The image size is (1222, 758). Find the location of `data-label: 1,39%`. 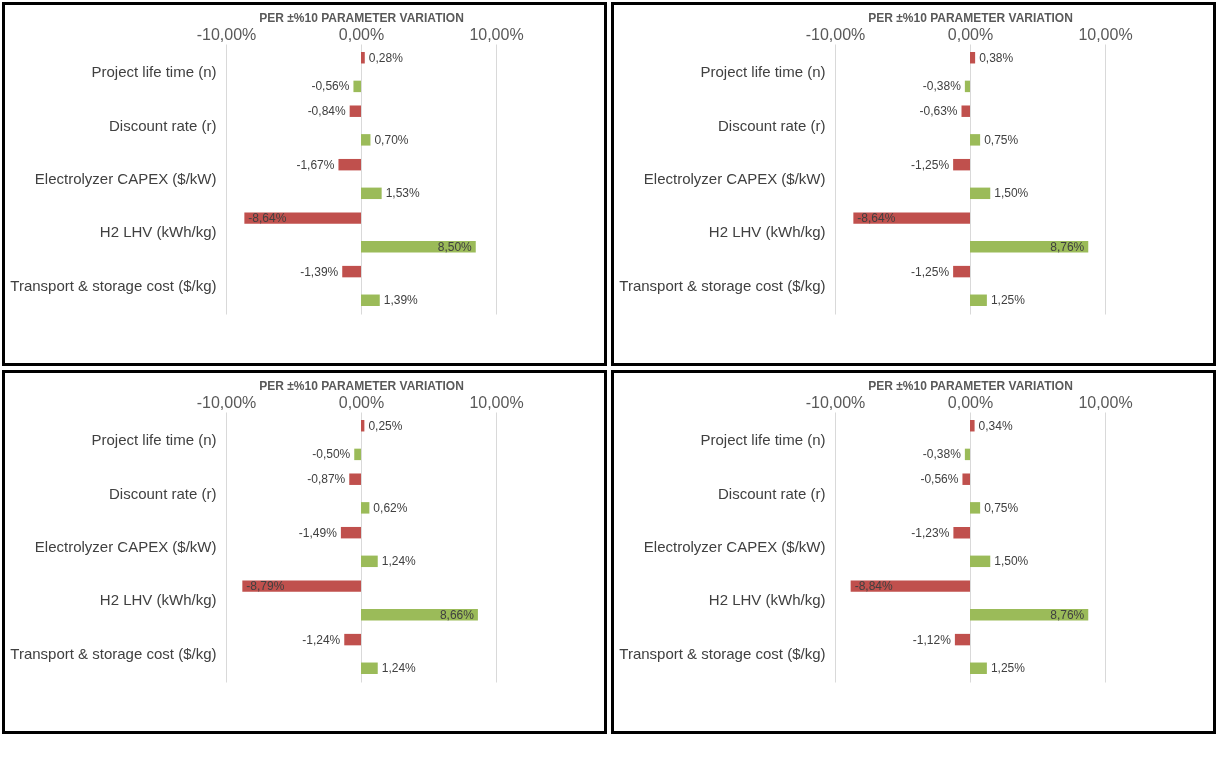

data-label: 1,39% is located at coordinates (401, 300).